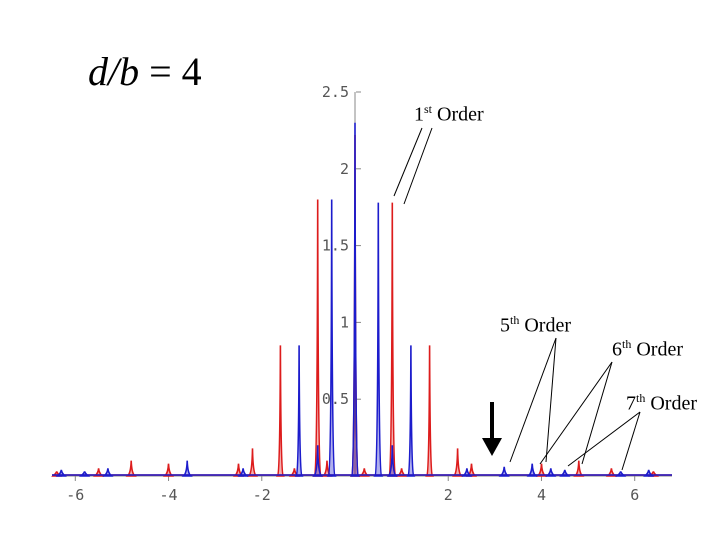 The image size is (720, 540). Describe the element at coordinates (631, 441) in the screenshot. I see `leader-7th-b` at that location.